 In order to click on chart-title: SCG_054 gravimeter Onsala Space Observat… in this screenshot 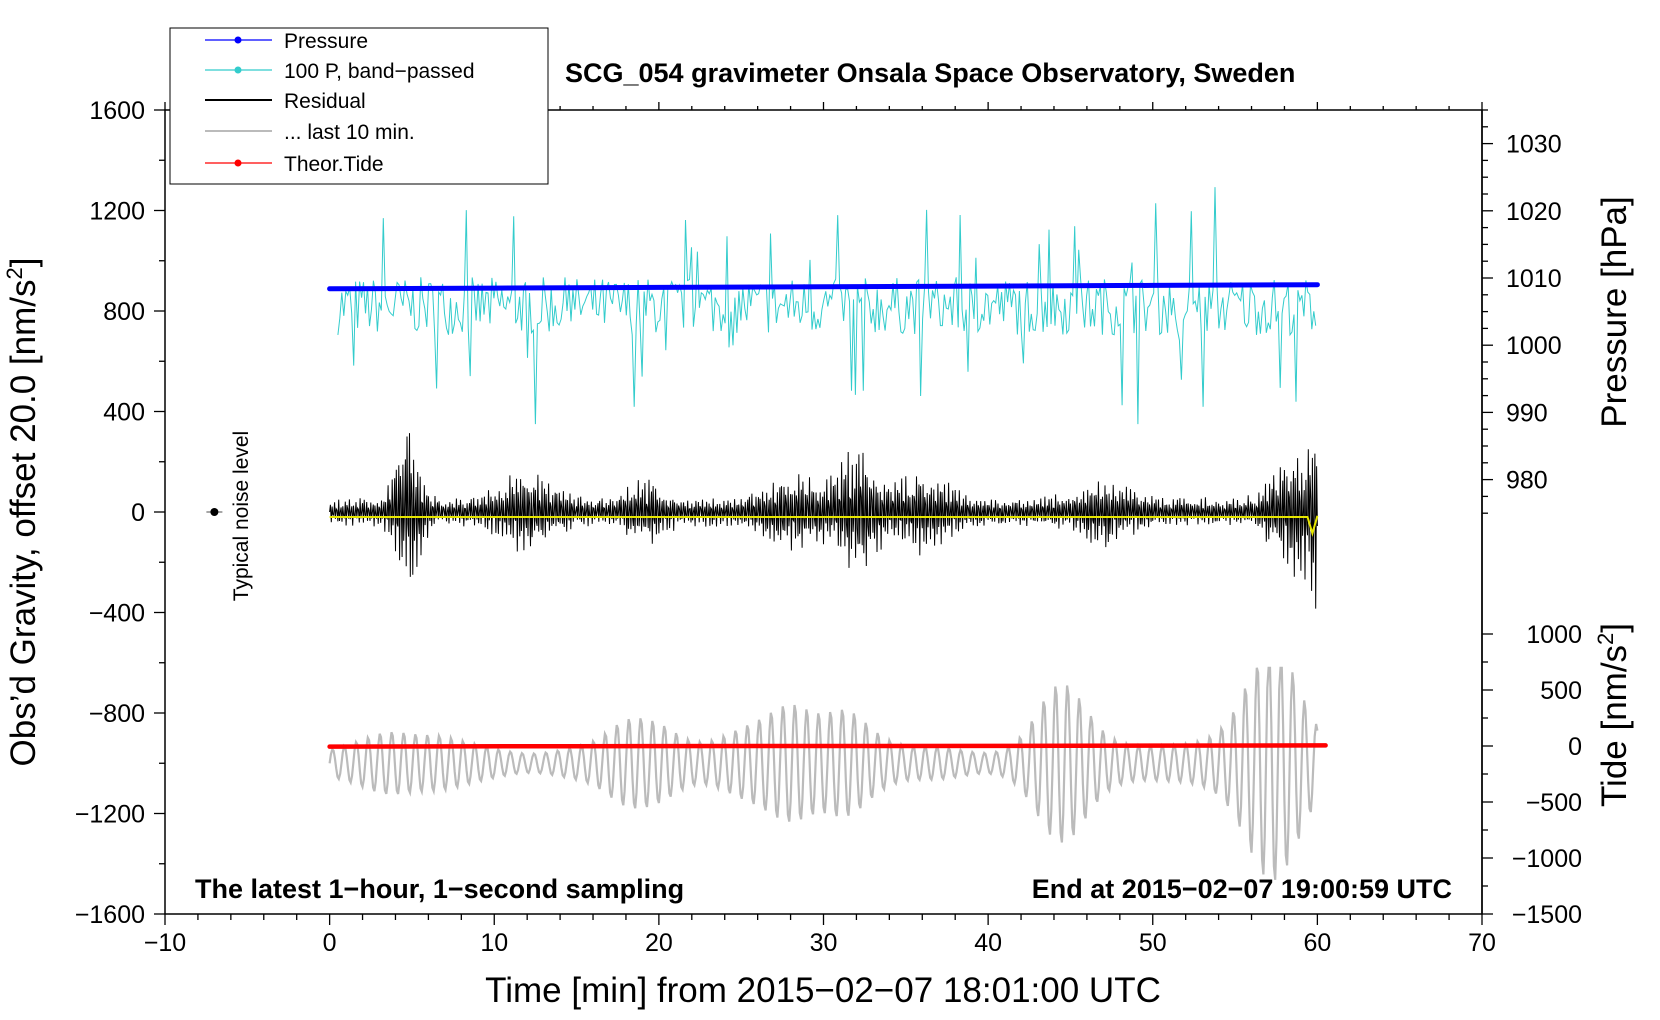, I will do `click(930, 73)`.